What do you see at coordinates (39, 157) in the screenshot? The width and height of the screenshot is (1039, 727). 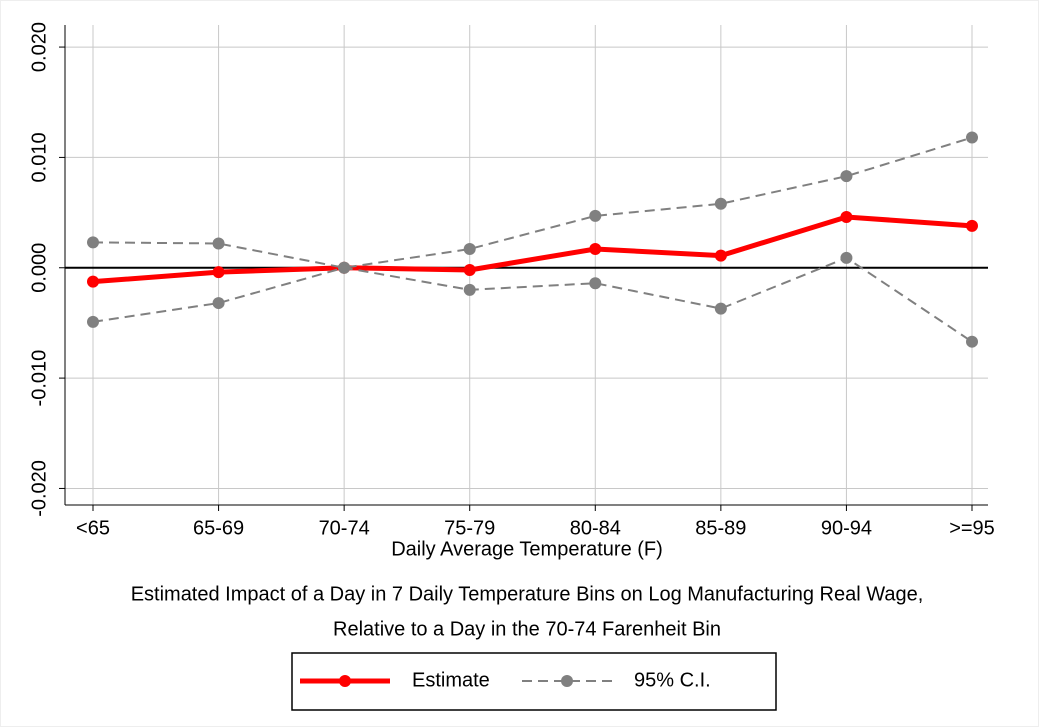 I see `y-tick-label: 0.010` at bounding box center [39, 157].